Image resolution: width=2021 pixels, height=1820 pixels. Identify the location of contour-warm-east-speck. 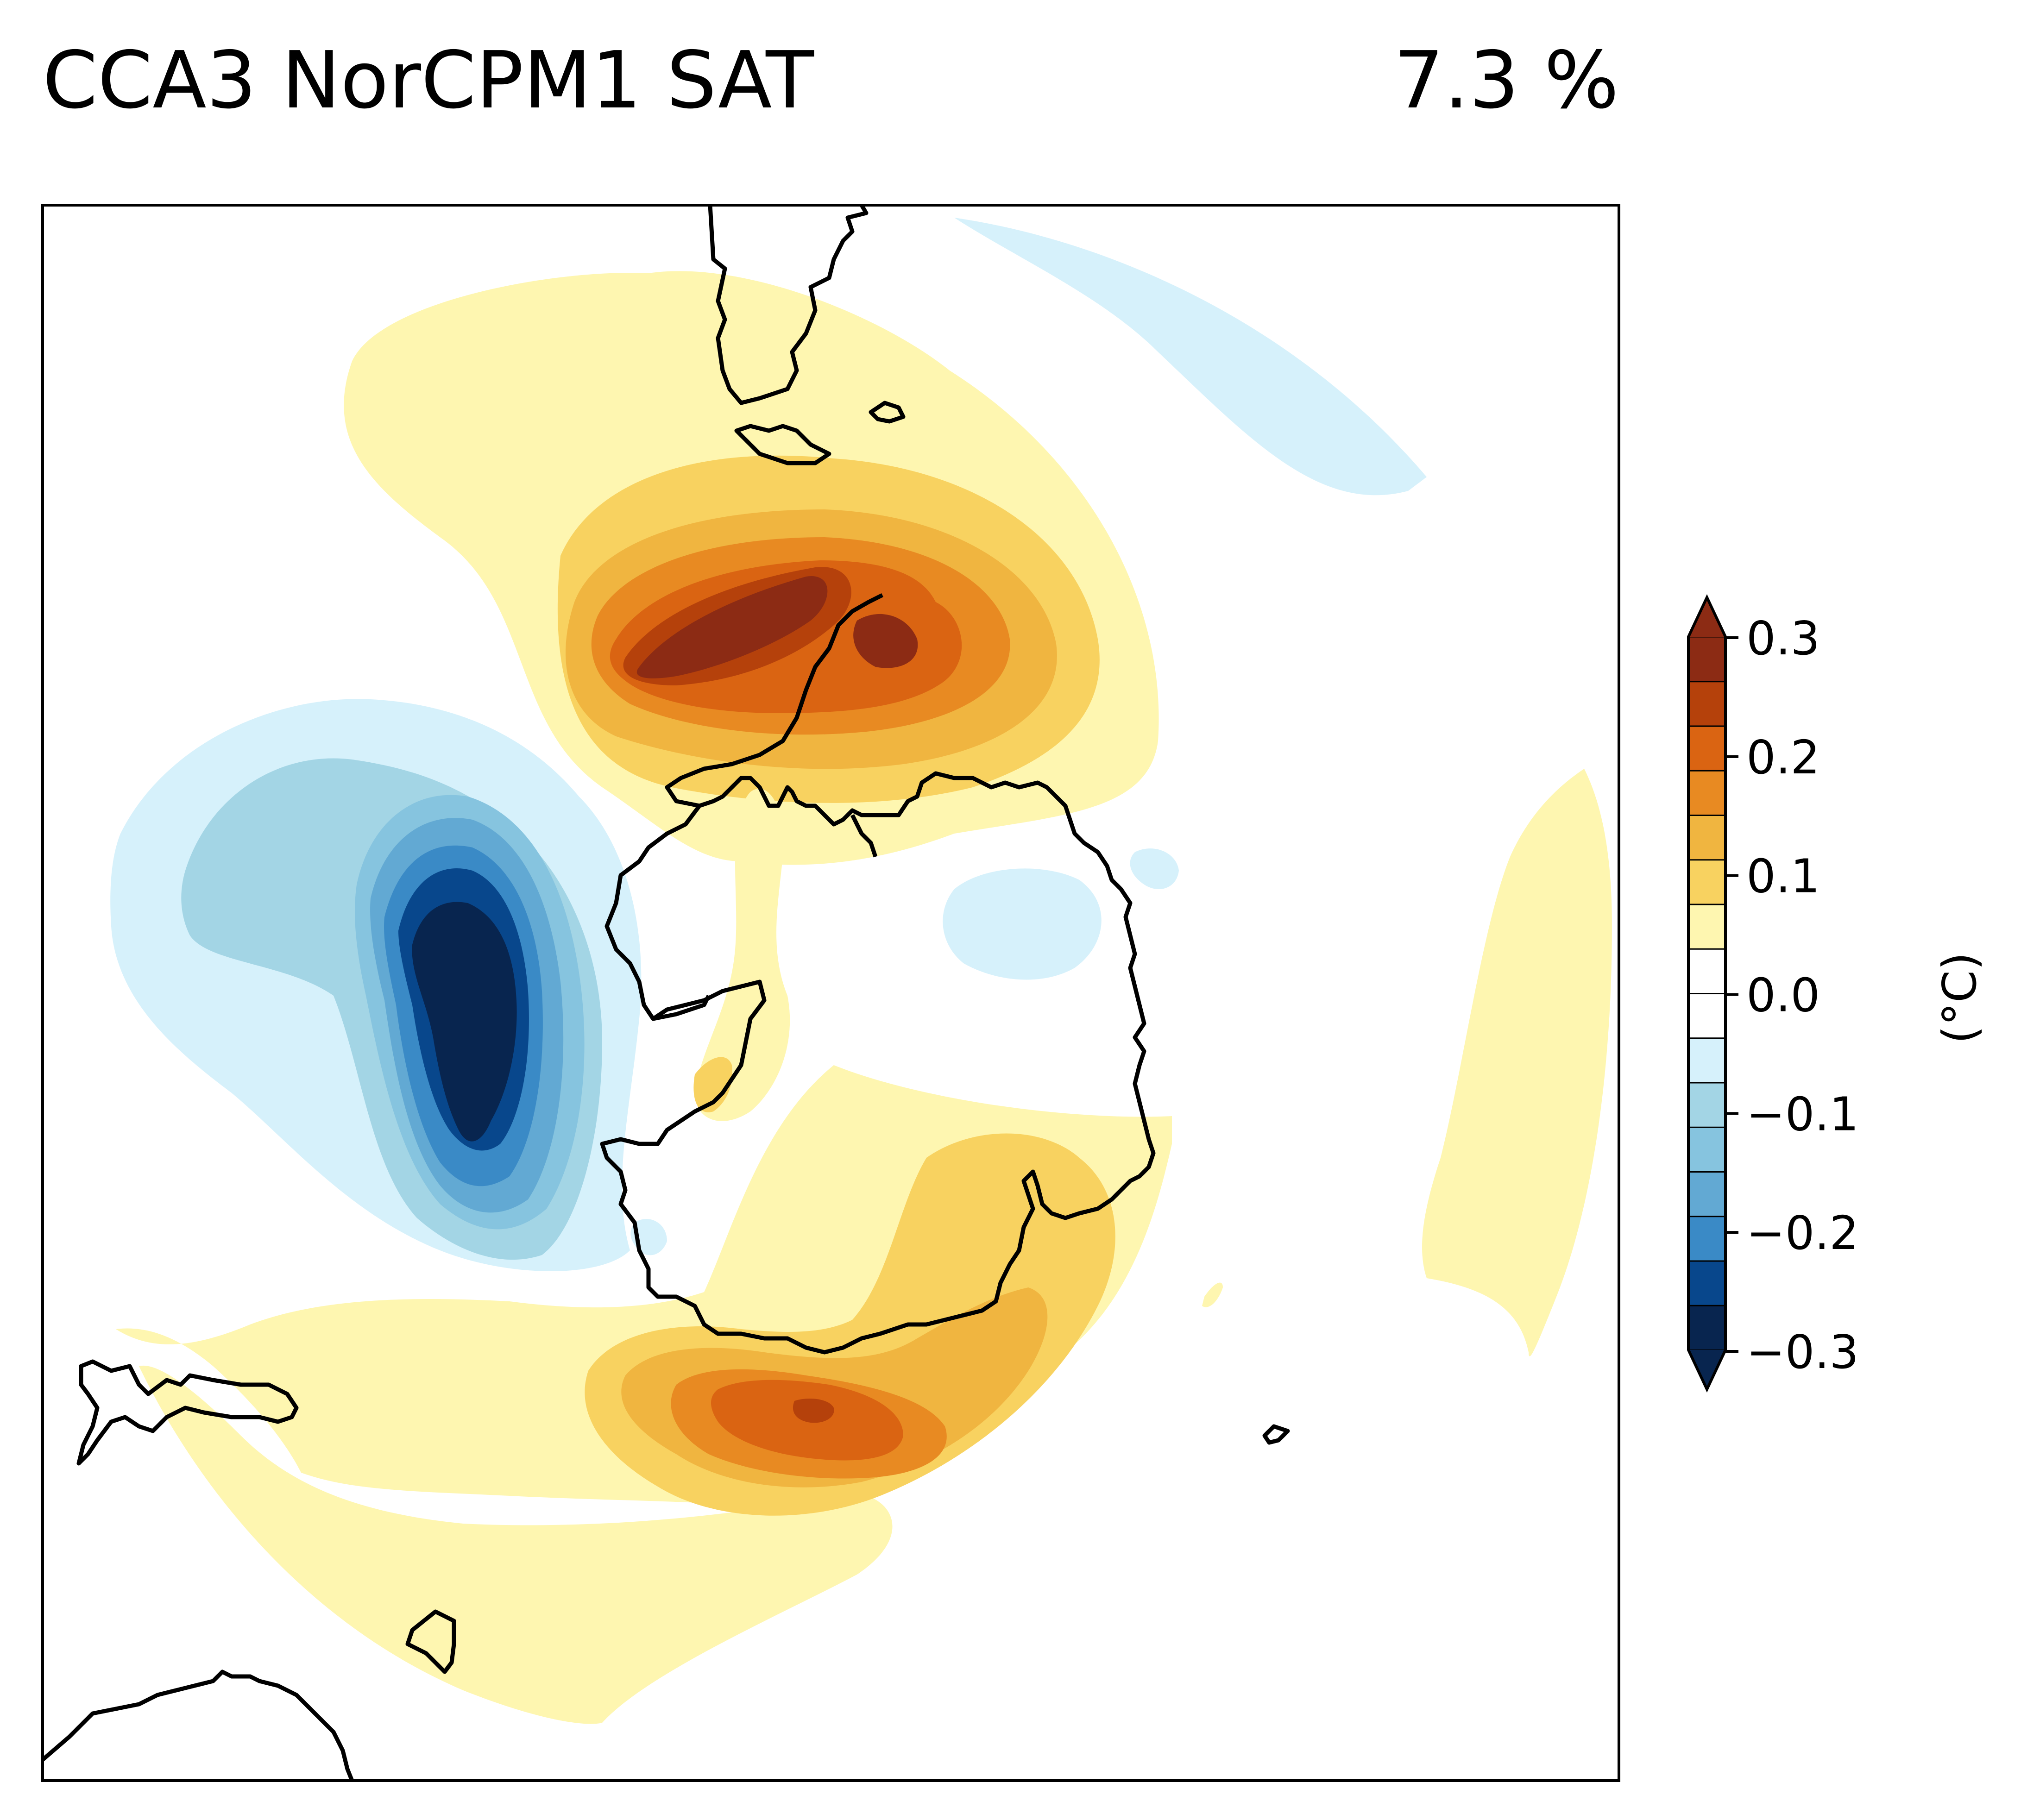
(1212, 1294).